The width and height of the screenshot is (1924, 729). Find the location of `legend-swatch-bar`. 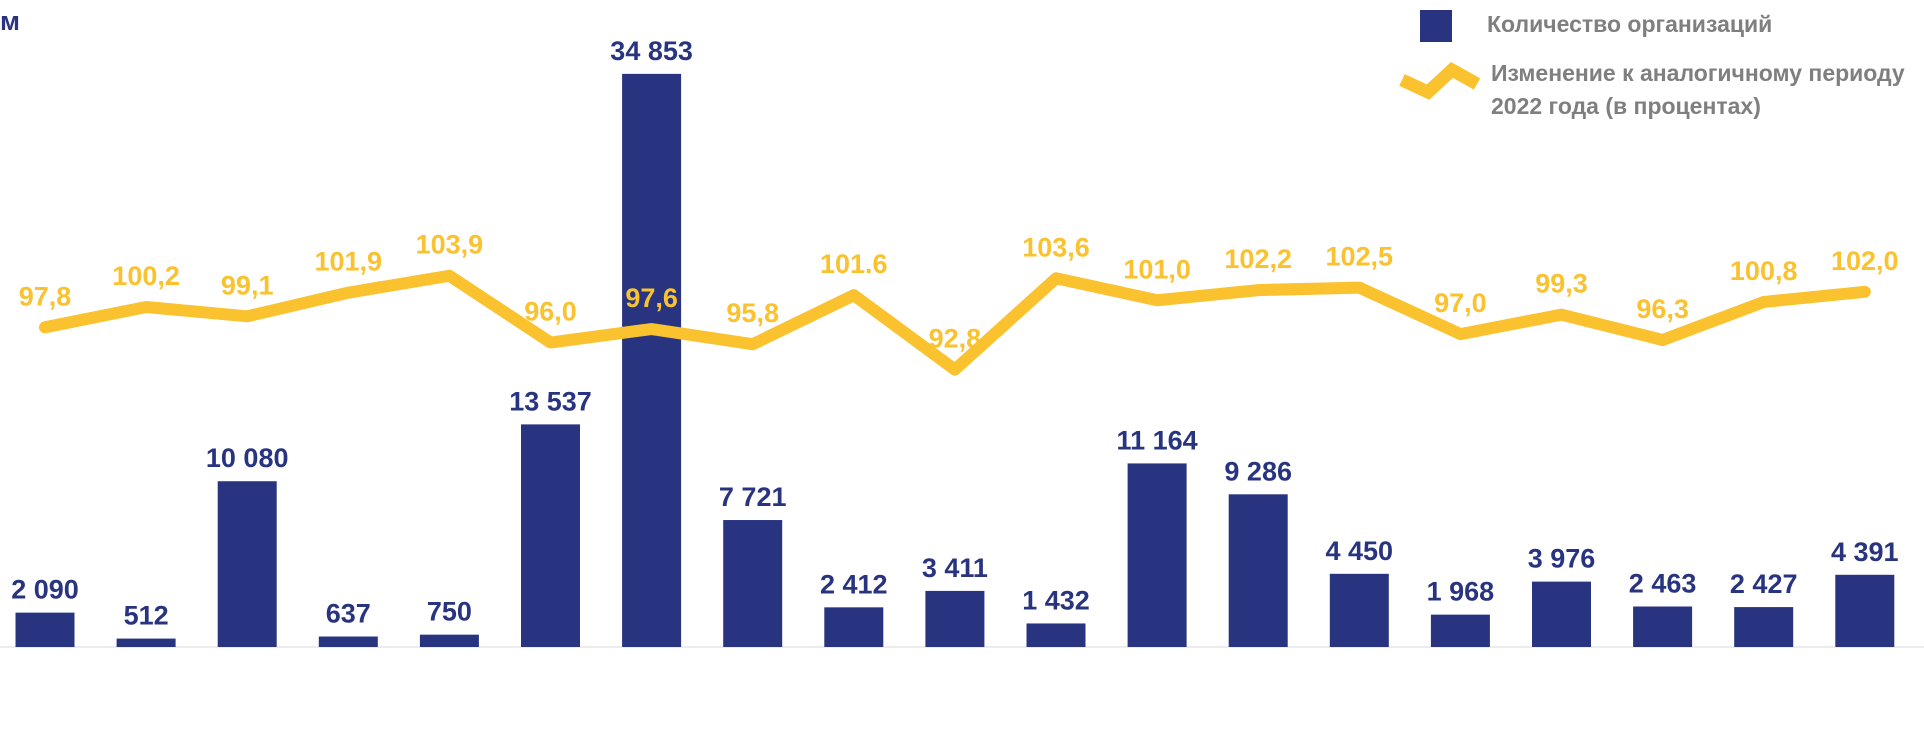

legend-swatch-bar is located at coordinates (1436, 26).